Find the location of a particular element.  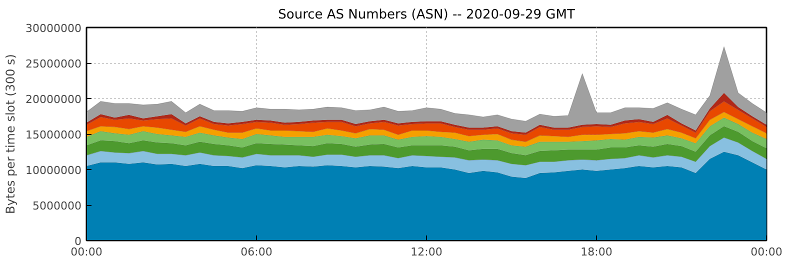

y-tick-label: 15000000 is located at coordinates (54, 135).